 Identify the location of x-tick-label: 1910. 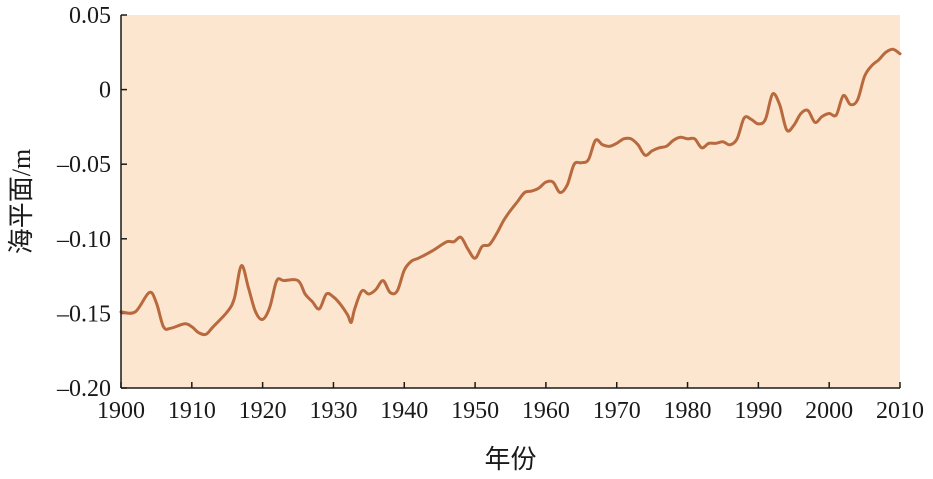
(192, 411).